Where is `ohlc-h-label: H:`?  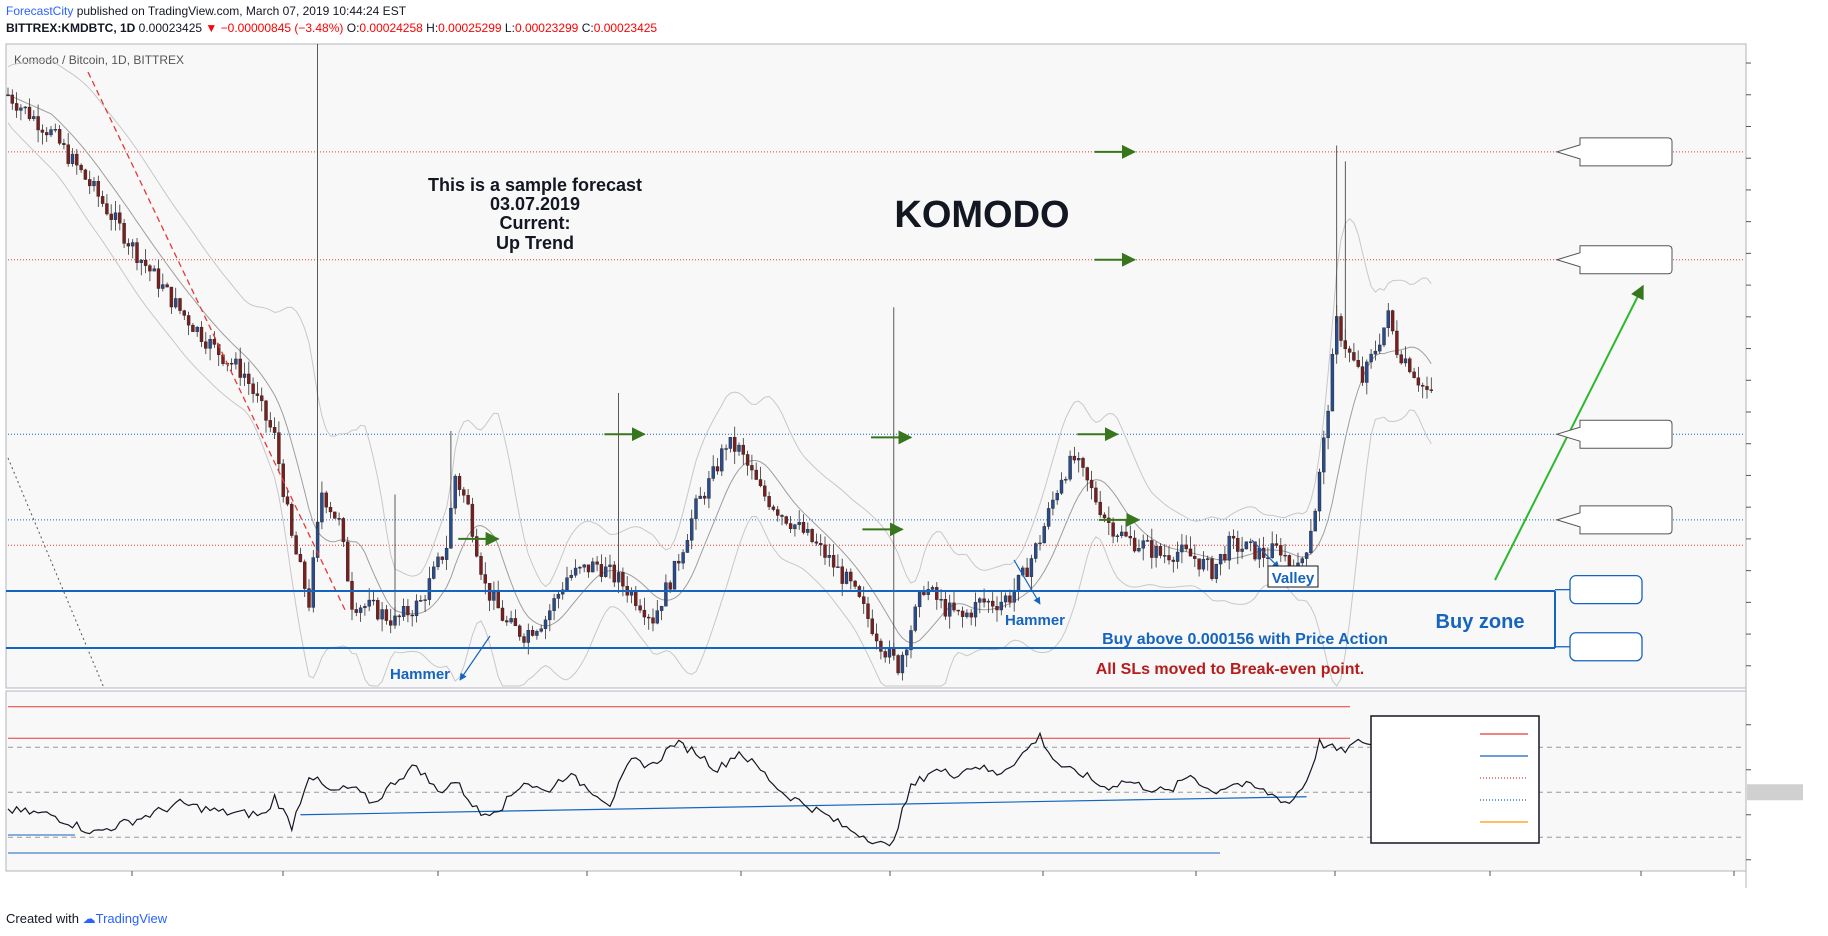
ohlc-h-label: H: is located at coordinates (432, 28).